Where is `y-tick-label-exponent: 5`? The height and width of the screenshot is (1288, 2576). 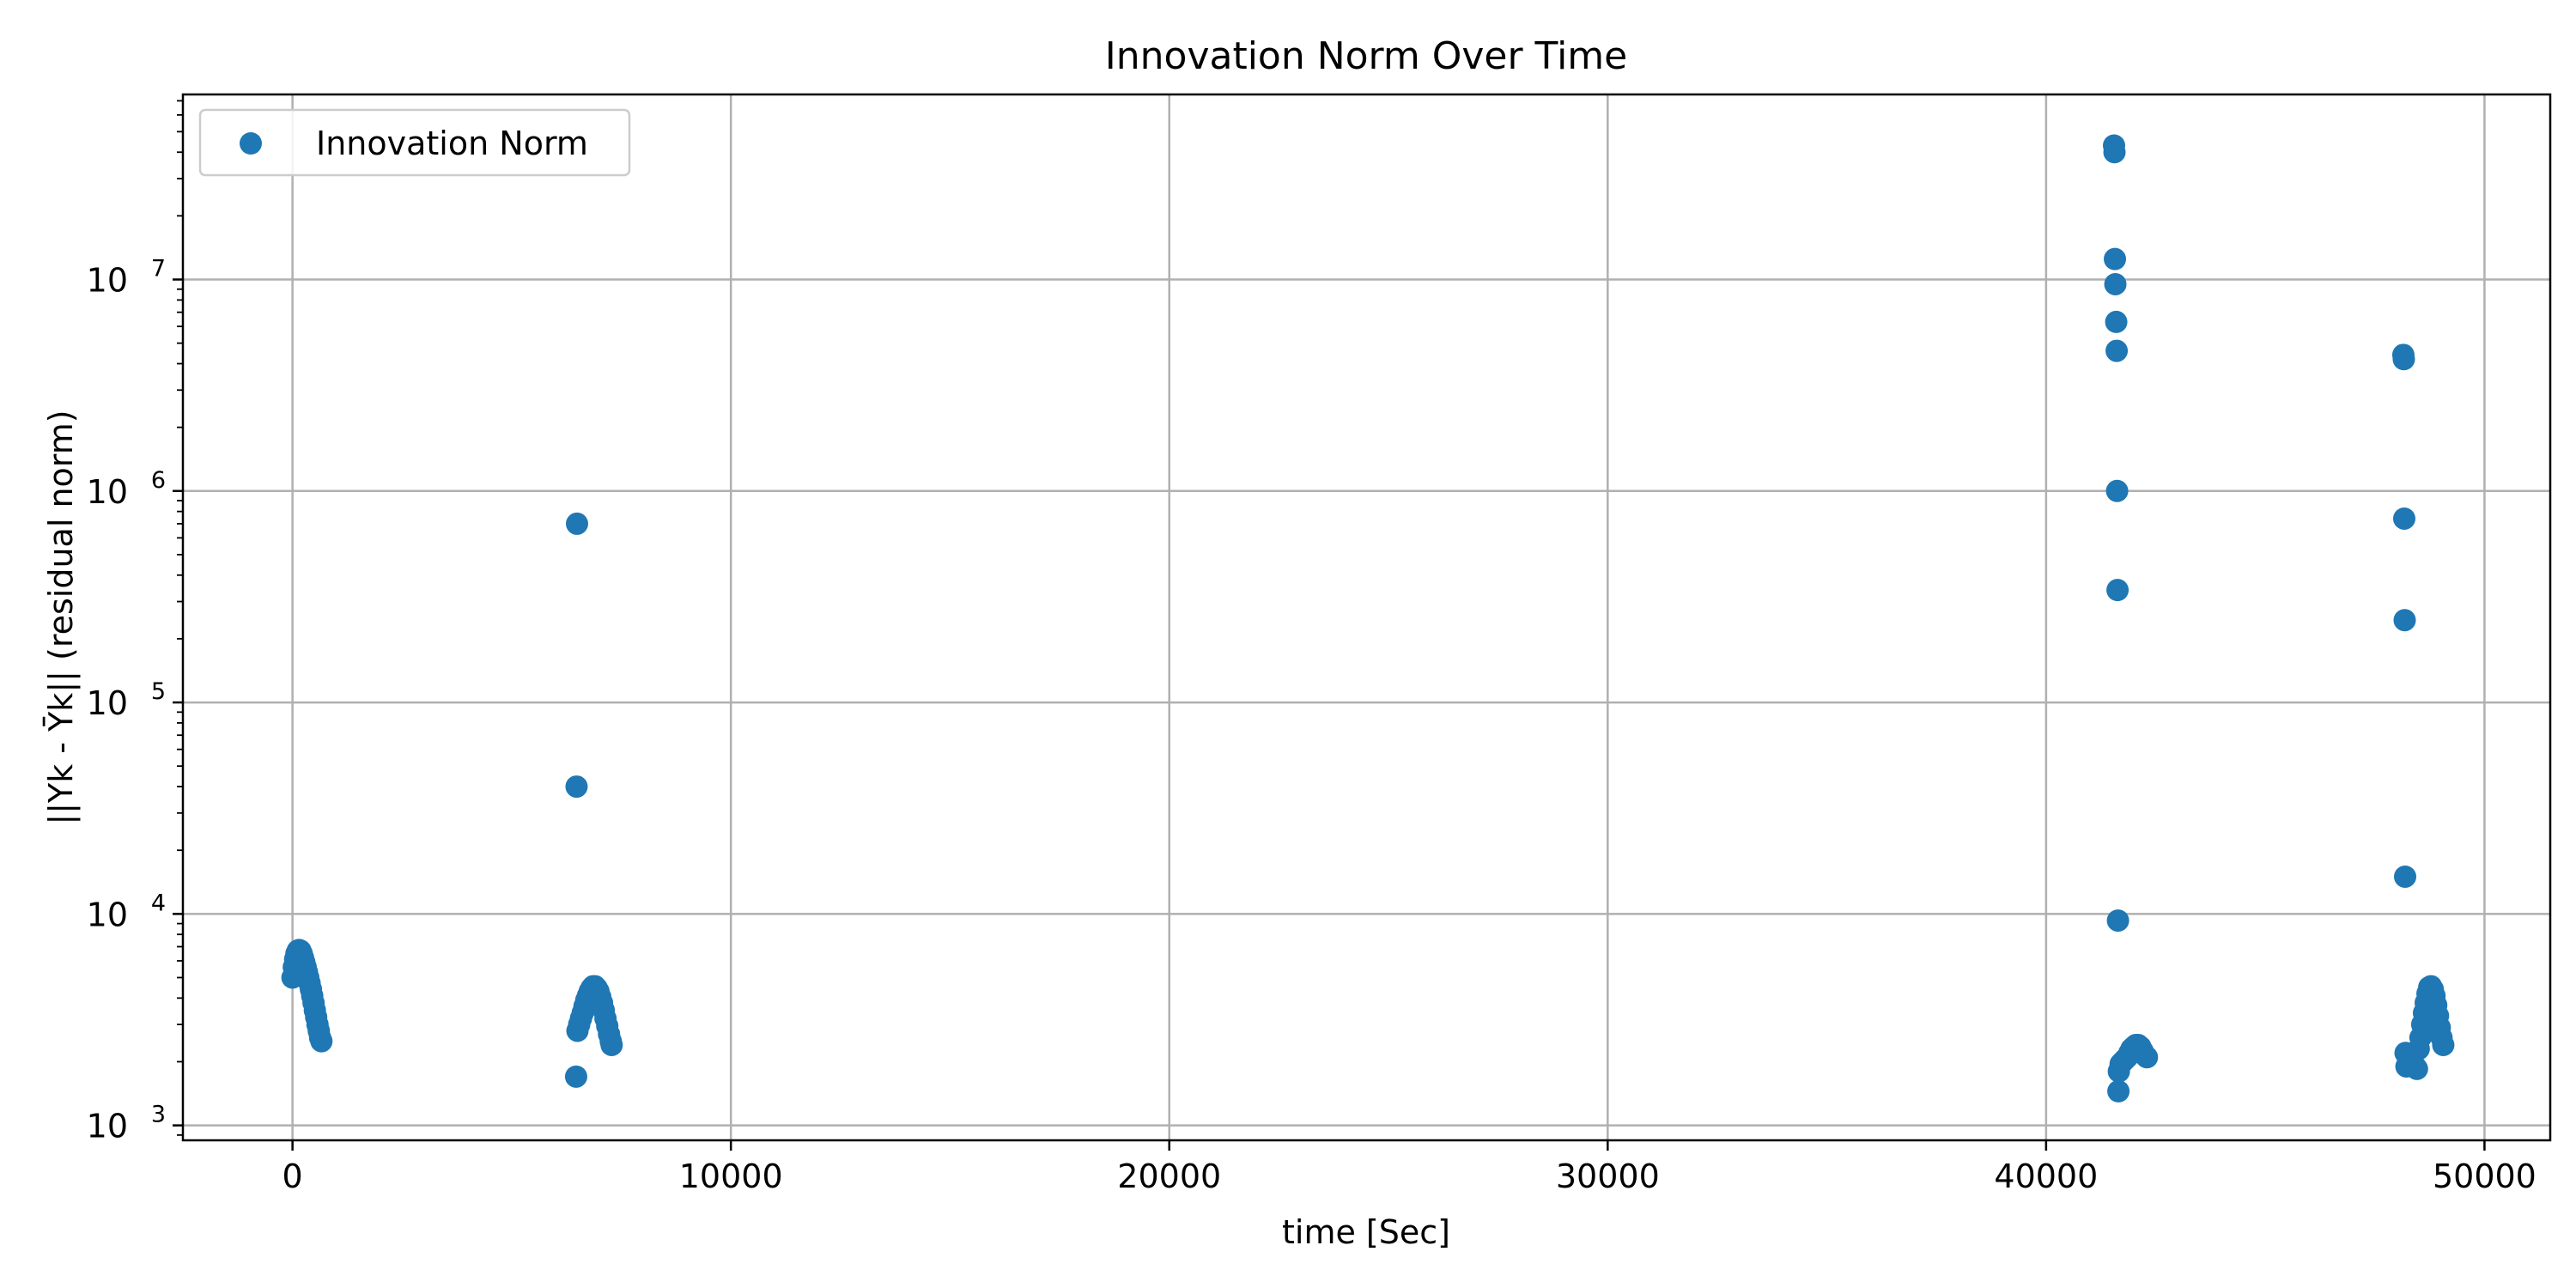
y-tick-label-exponent: 5 is located at coordinates (159, 691).